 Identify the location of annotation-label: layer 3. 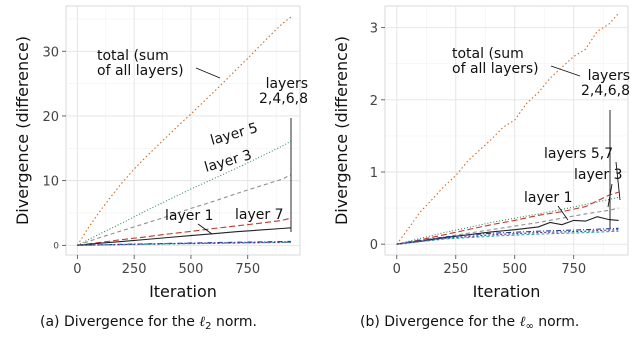
(598, 175).